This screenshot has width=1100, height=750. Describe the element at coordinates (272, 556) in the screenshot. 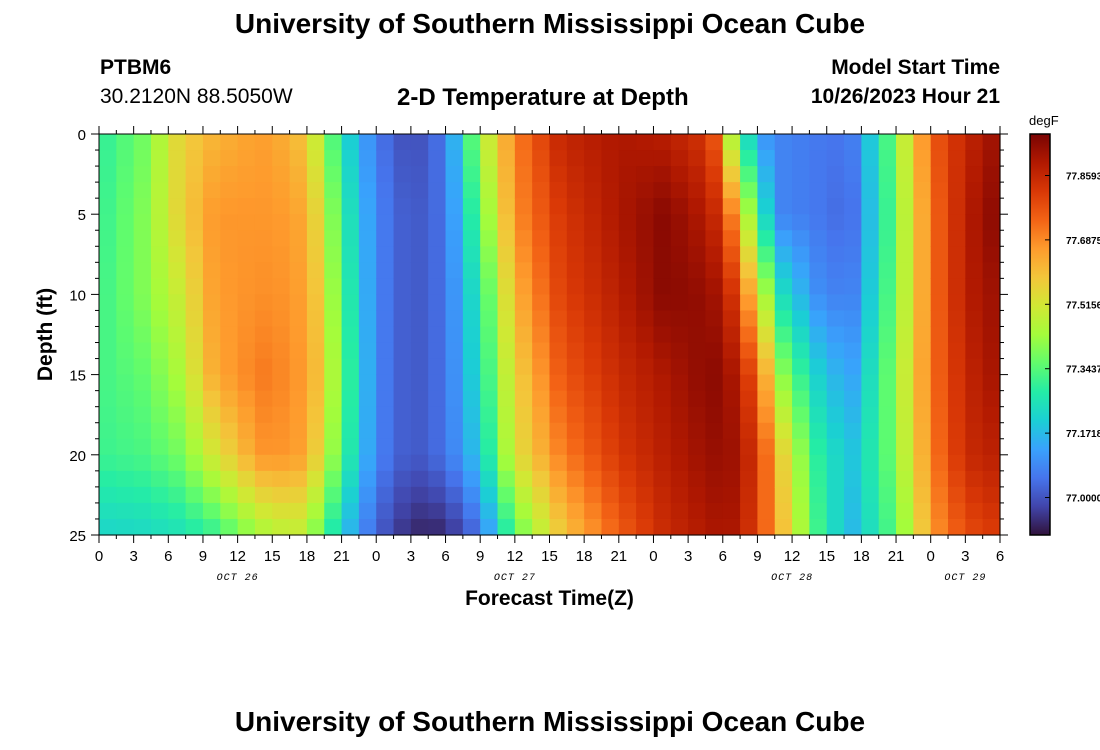

I see `x-tick-label: 15` at that location.